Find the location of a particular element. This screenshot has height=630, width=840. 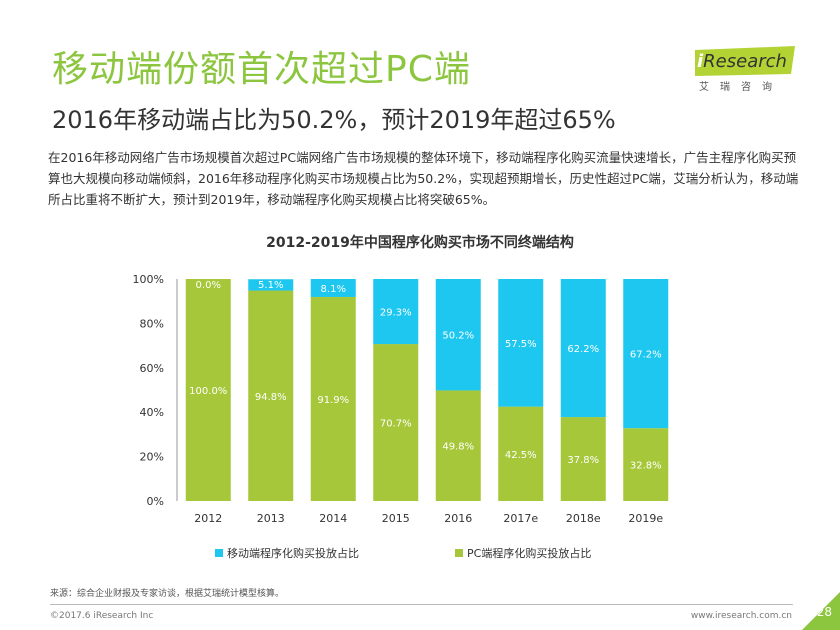

data-label-mobile: 67.2% is located at coordinates (646, 355).